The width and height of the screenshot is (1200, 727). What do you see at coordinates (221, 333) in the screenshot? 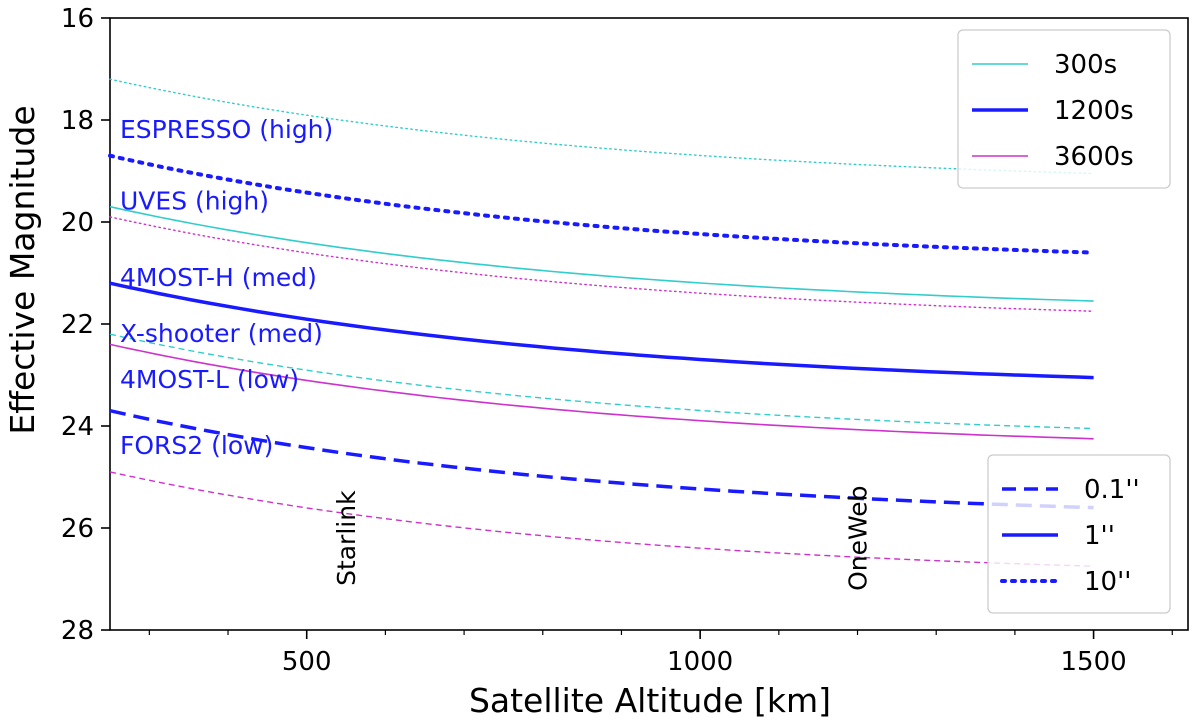
I see `instrument-label: X-shooter (med)` at bounding box center [221, 333].